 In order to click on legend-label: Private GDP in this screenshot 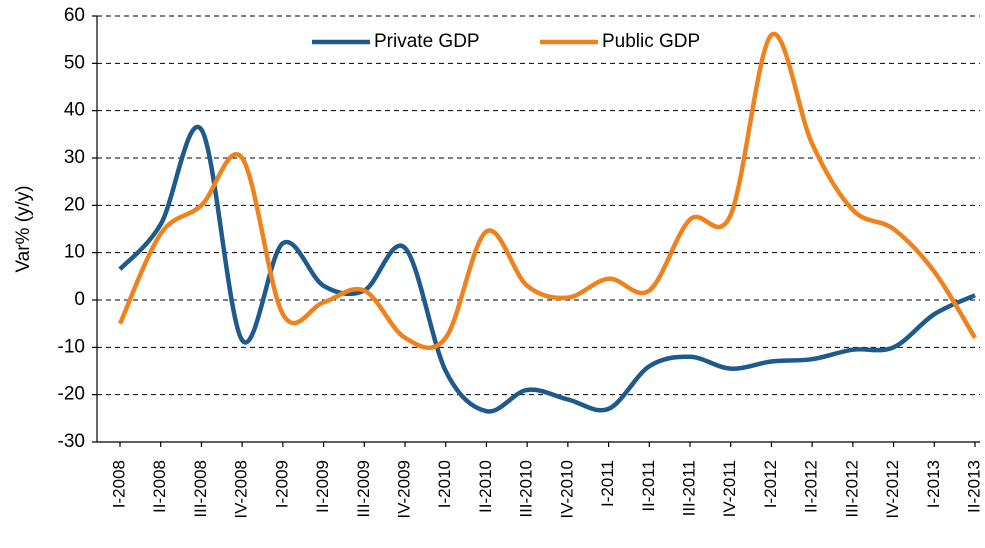, I will do `click(427, 41)`.